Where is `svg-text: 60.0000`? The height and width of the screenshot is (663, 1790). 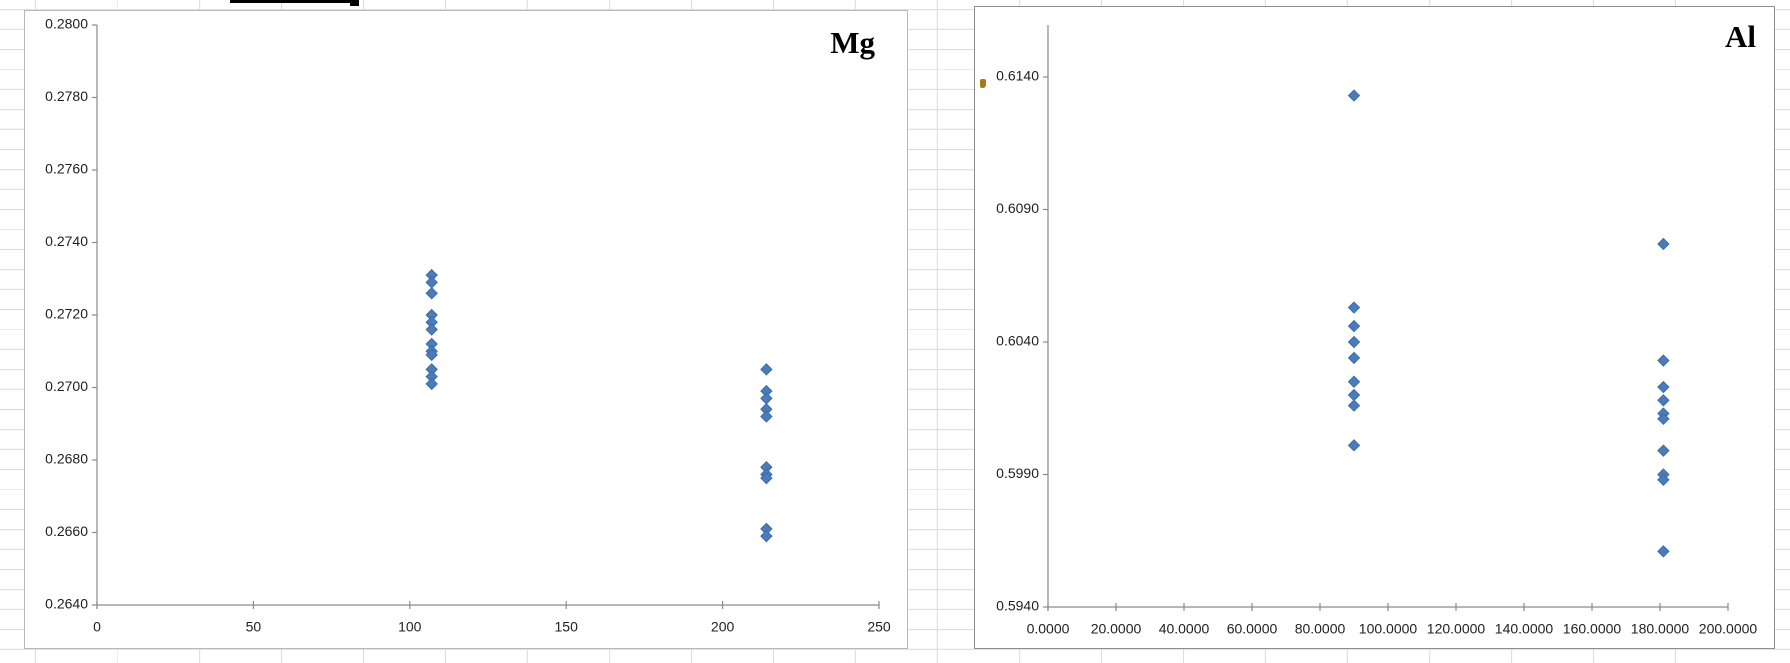 svg-text: 60.0000 is located at coordinates (1252, 628).